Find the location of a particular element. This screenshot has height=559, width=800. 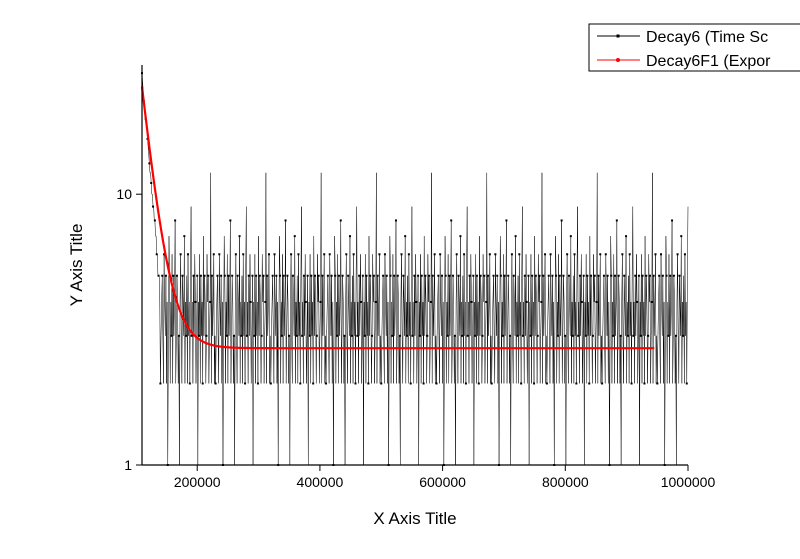

legend-label-decay6f1: Decay6F1 (Expor is located at coordinates (708, 61).